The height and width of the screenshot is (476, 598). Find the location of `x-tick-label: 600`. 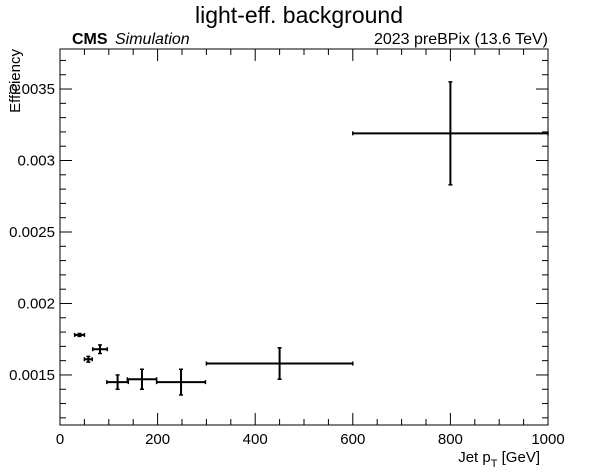

x-tick-label: 600 is located at coordinates (352, 439).